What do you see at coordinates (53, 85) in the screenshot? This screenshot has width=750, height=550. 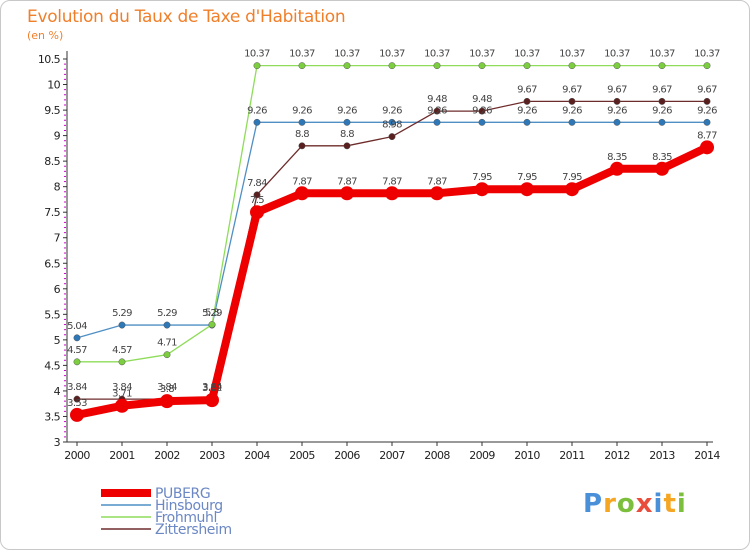 I see `y-tick-label: 10` at bounding box center [53, 85].